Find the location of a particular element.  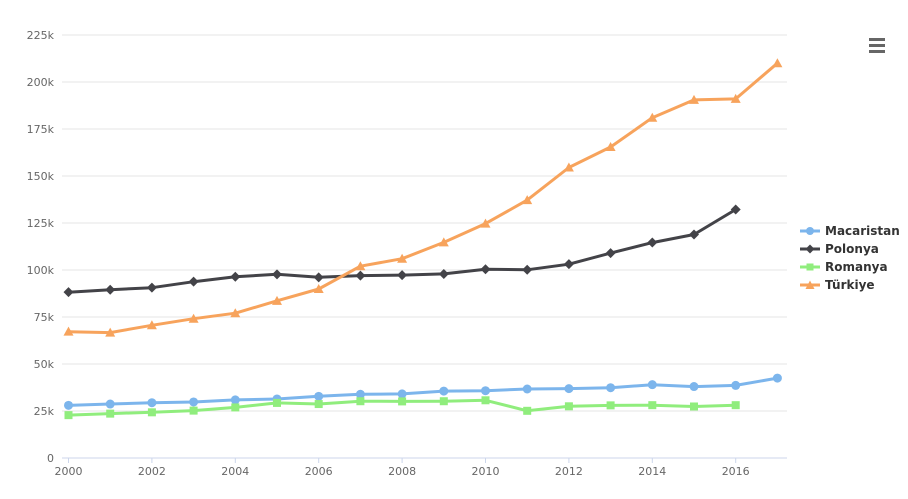

x-axis-label: 2016 is located at coordinates (736, 471).